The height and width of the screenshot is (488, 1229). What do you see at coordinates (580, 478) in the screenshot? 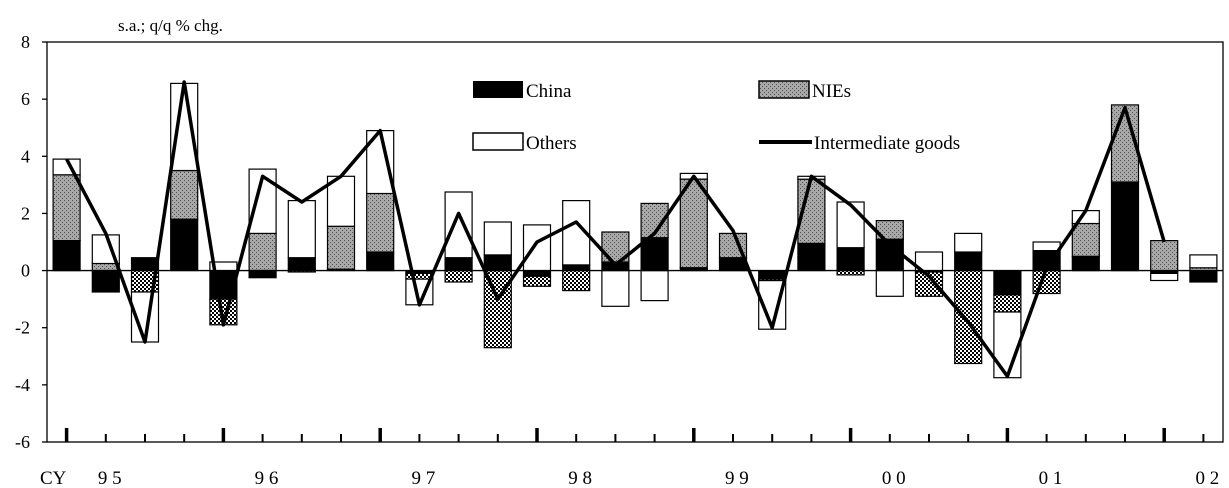
I see `x-year-label: 9 8` at bounding box center [580, 478].